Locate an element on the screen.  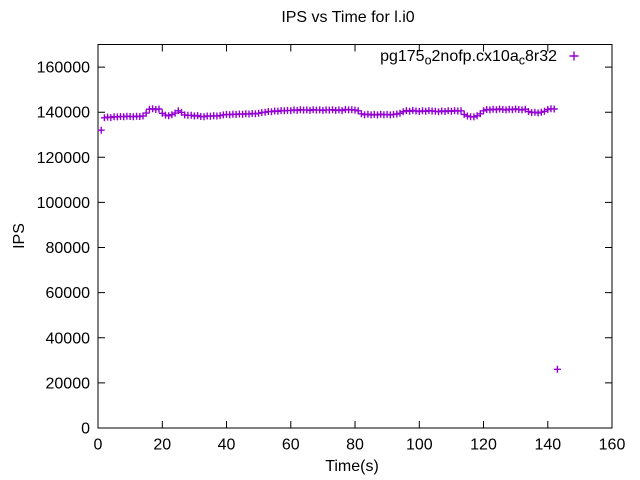
y-tick-label: 100000 is located at coordinates (63, 203).